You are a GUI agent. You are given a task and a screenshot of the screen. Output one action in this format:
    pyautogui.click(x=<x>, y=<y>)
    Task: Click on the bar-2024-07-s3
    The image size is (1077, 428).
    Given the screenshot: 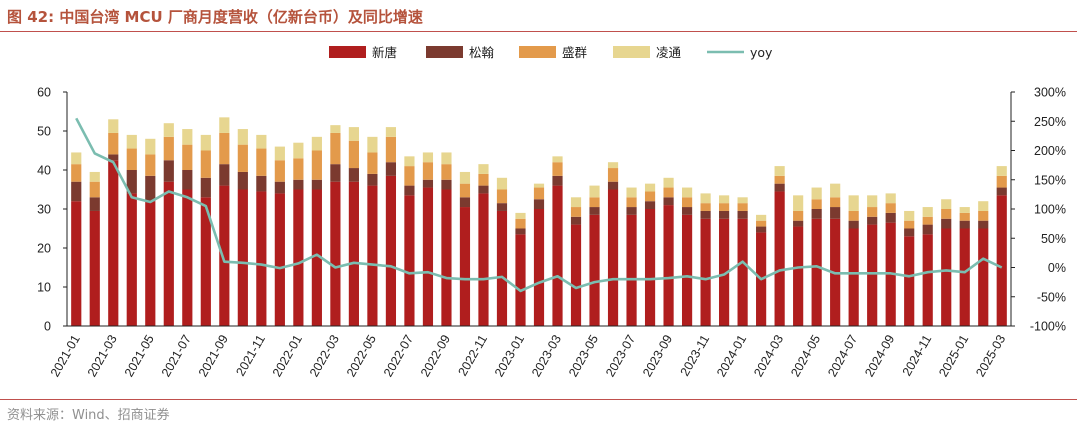 What is the action you would take?
    pyautogui.click(x=853, y=203)
    